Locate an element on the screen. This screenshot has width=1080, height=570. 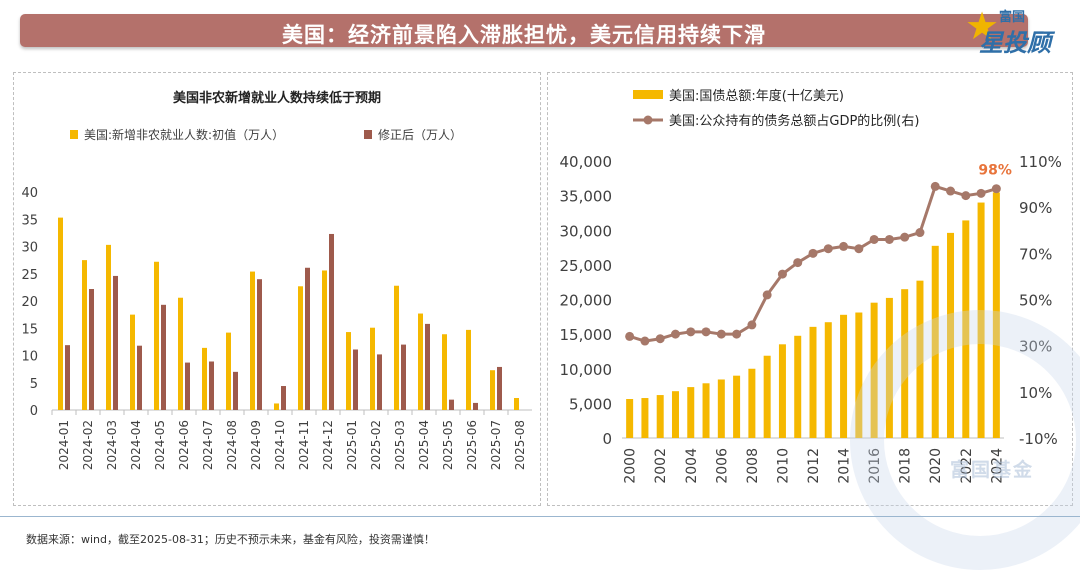
x-tick-label: 2025-01 is located at coordinates (352, 445).